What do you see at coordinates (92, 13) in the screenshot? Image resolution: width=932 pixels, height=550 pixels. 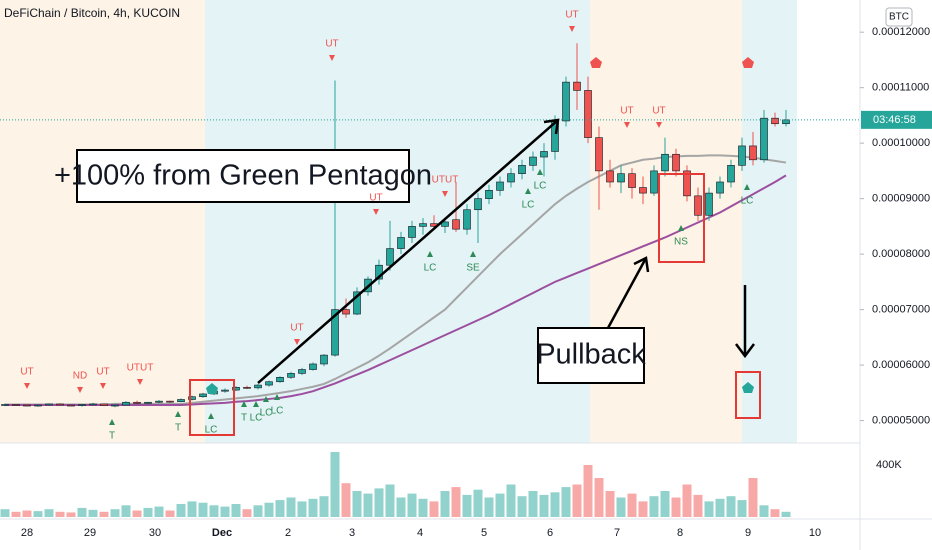 I see `chart-title: DeFiChain / Bitcoin, 4h, KUCOIN` at bounding box center [92, 13].